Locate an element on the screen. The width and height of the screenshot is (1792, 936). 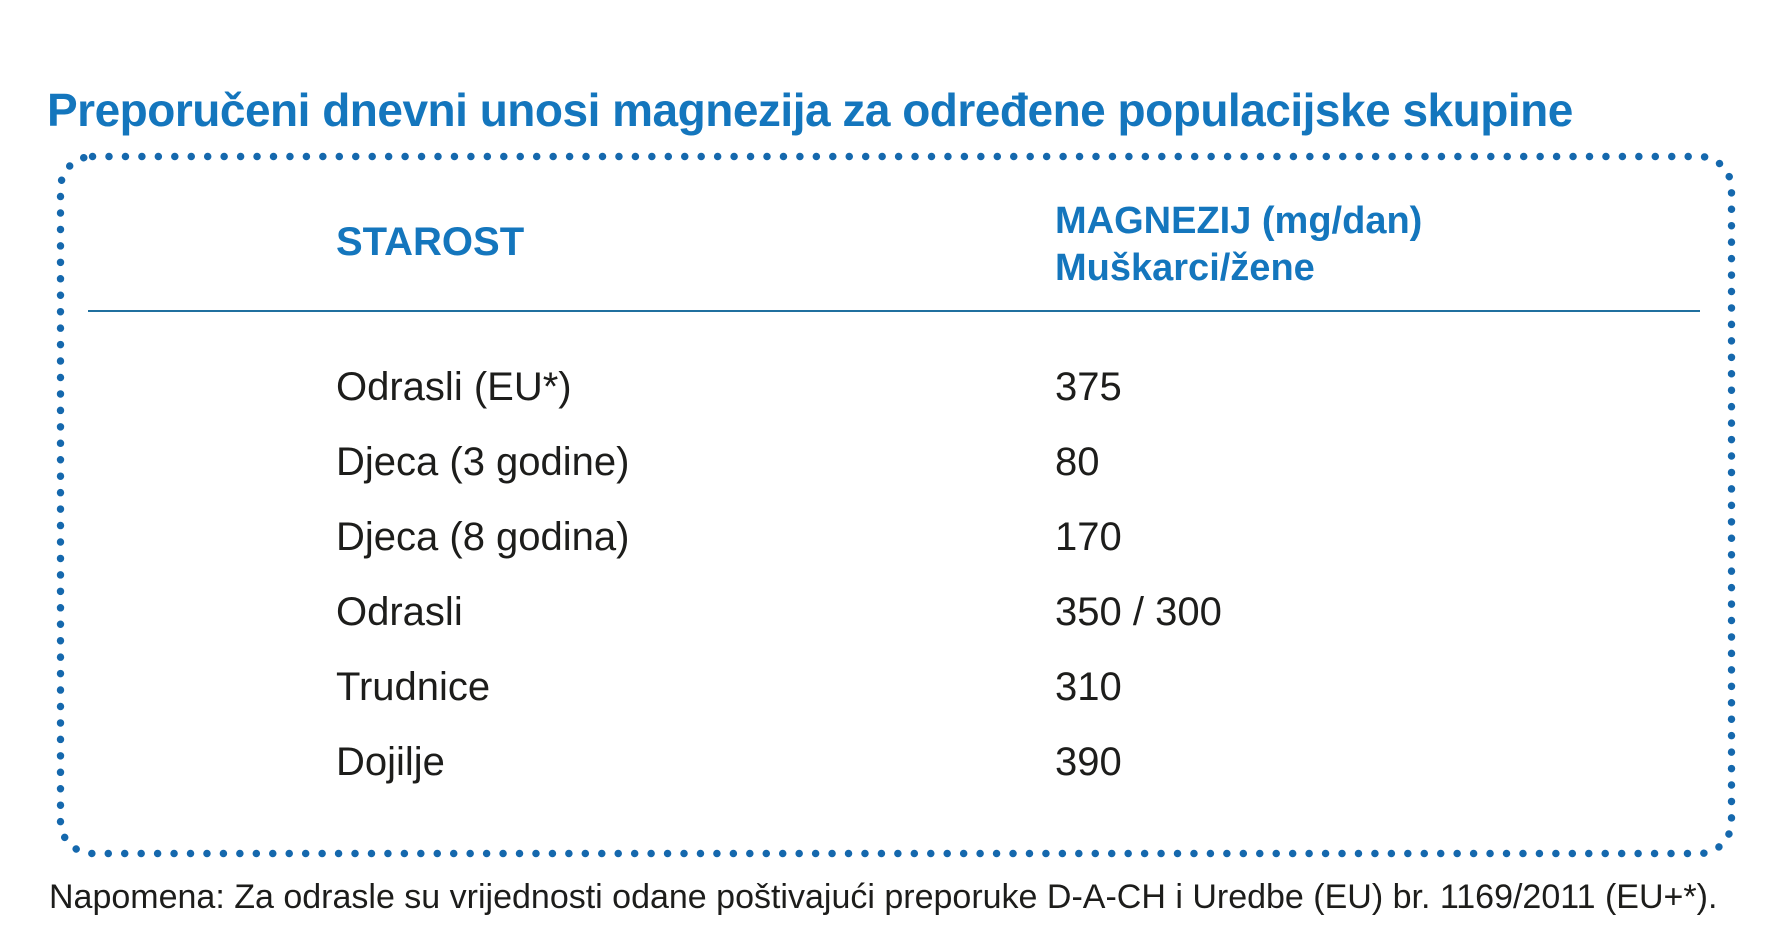
table-row: Odrasli (EU*) 375 is located at coordinates (896, 387).